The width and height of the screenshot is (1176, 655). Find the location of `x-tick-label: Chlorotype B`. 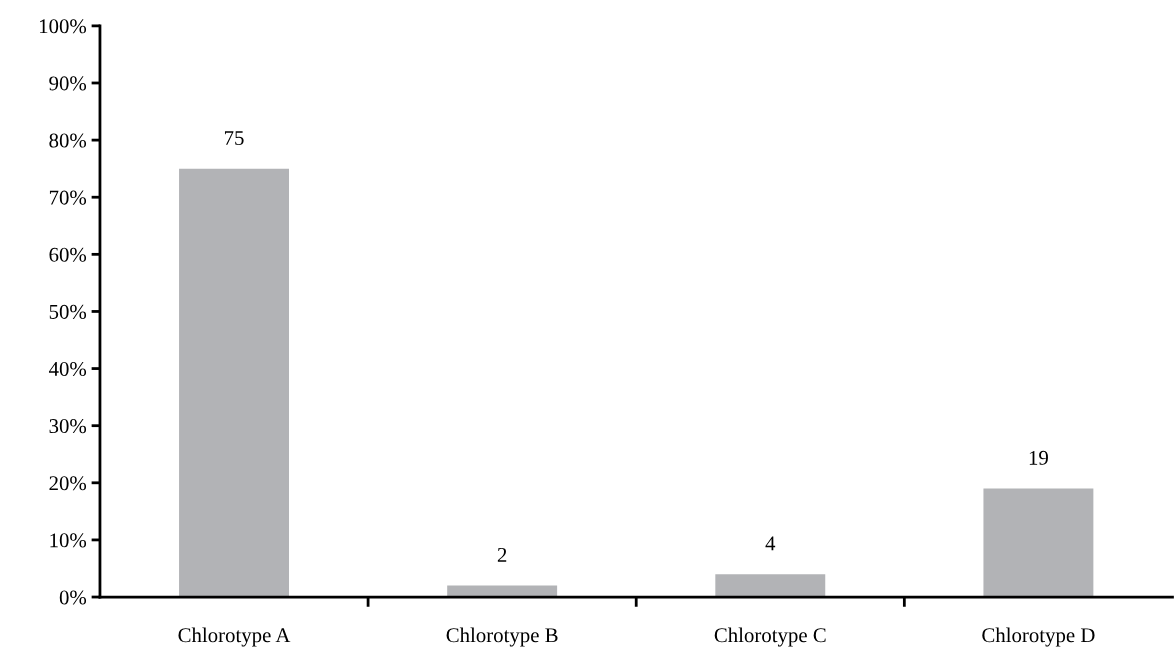

x-tick-label: Chlorotype B is located at coordinates (502, 637).